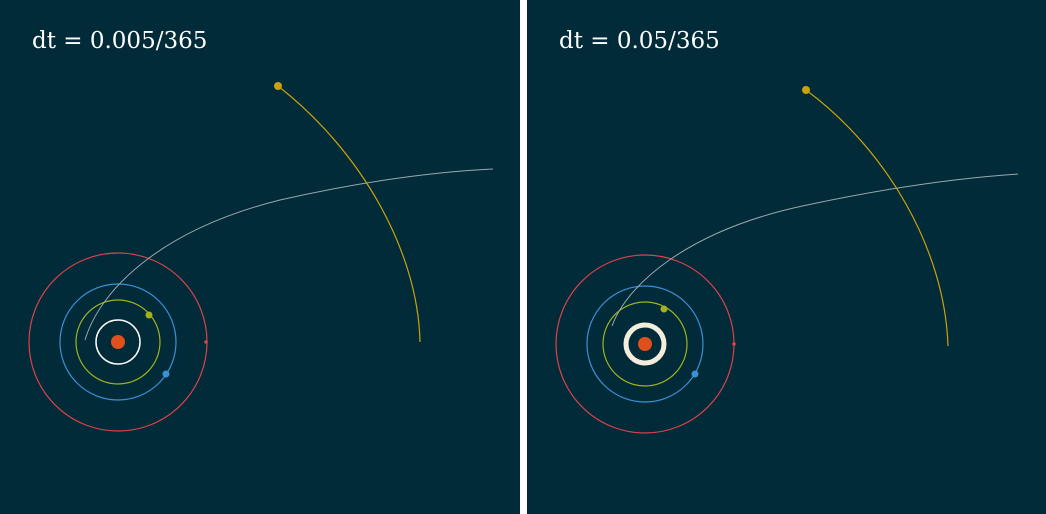 The image size is (1046, 514). Describe the element at coordinates (120, 41) in the screenshot. I see `timestep-label: dt = 0.005/365` at that location.